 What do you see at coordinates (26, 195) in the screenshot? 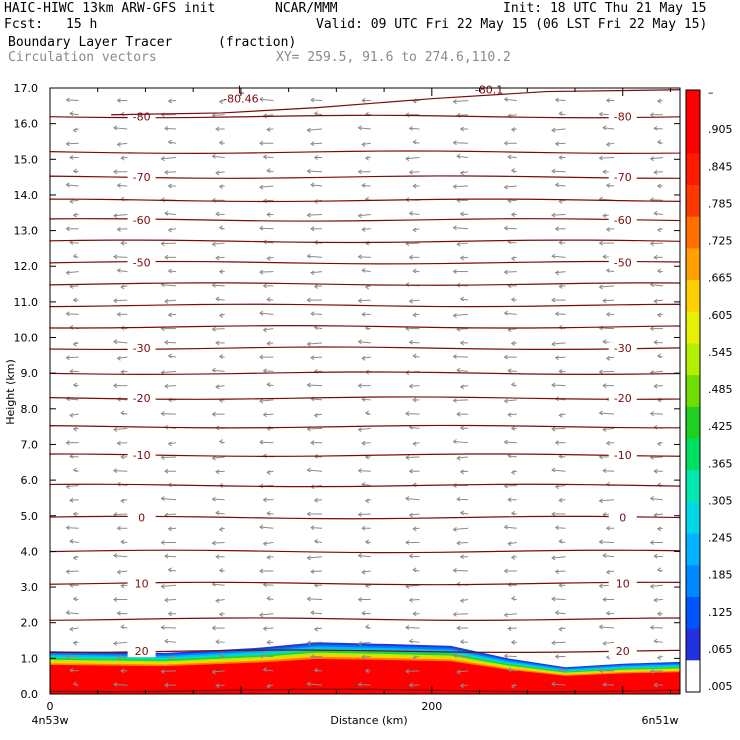
I see `y-tick-label: 14.0` at bounding box center [26, 195].